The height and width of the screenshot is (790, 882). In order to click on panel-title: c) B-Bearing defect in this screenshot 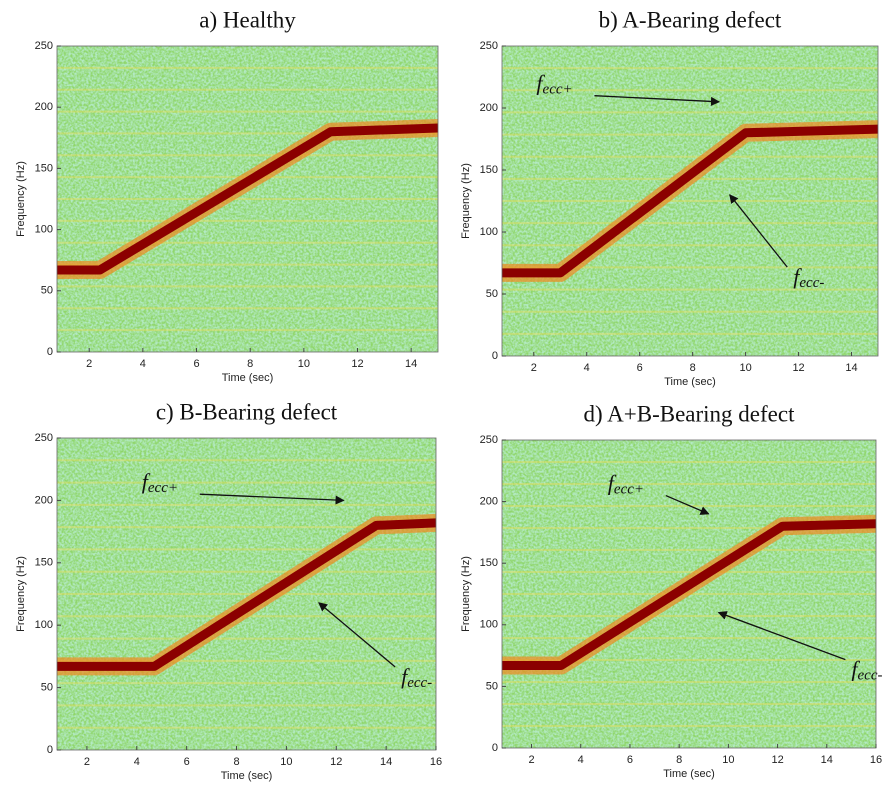, I will do `click(247, 411)`.